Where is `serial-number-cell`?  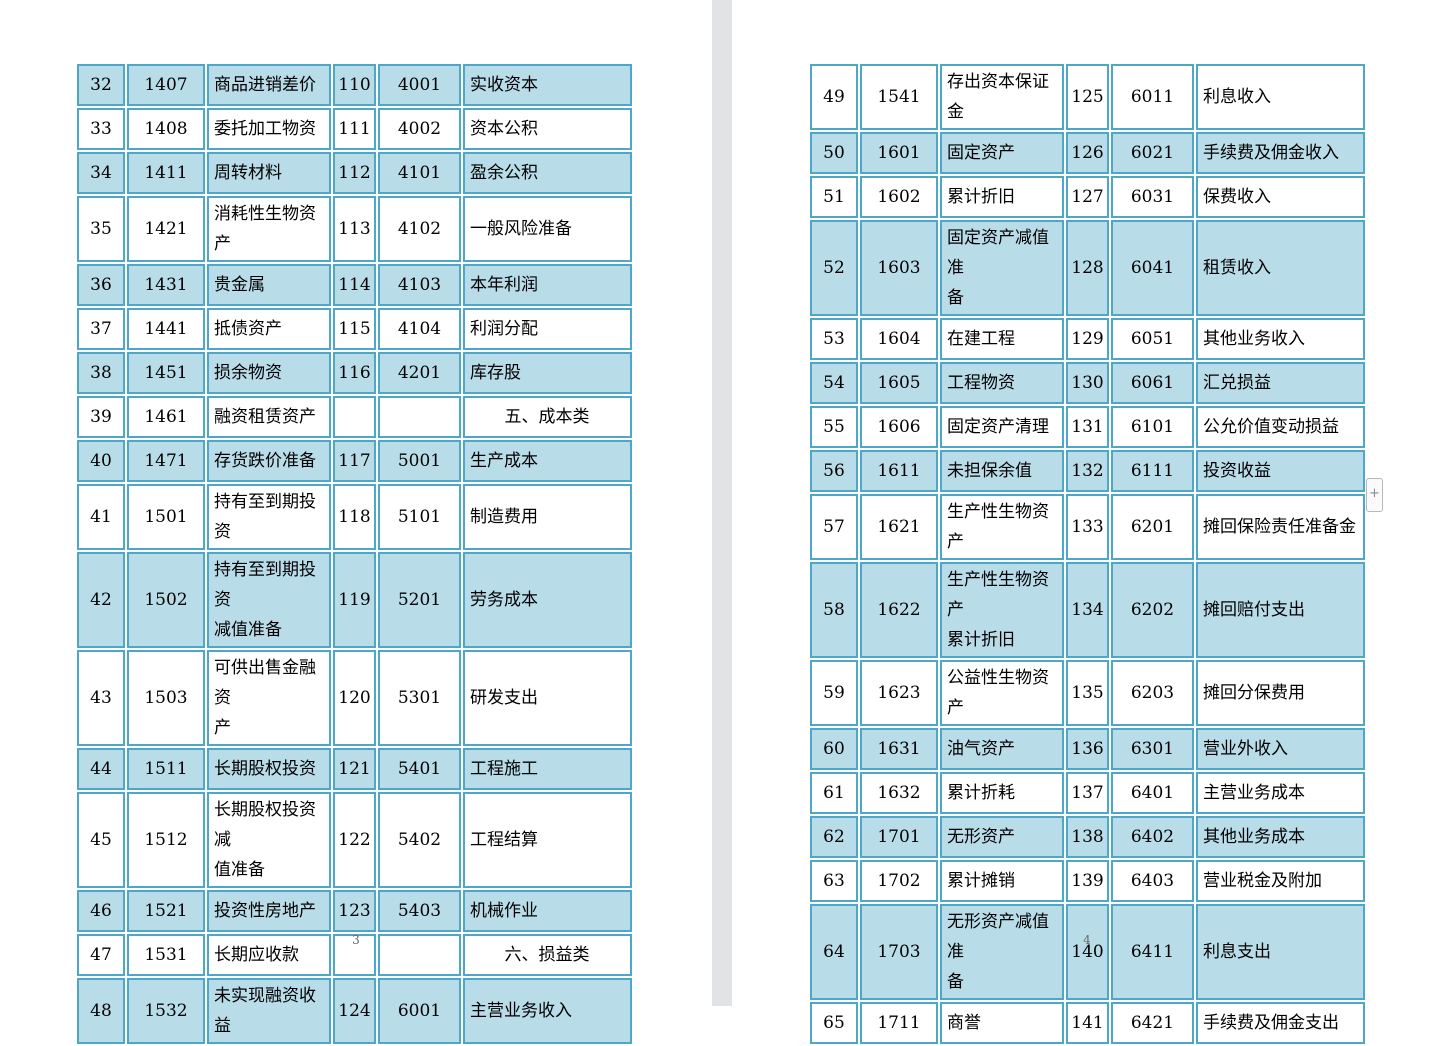 serial-number-cell is located at coordinates (354, 955).